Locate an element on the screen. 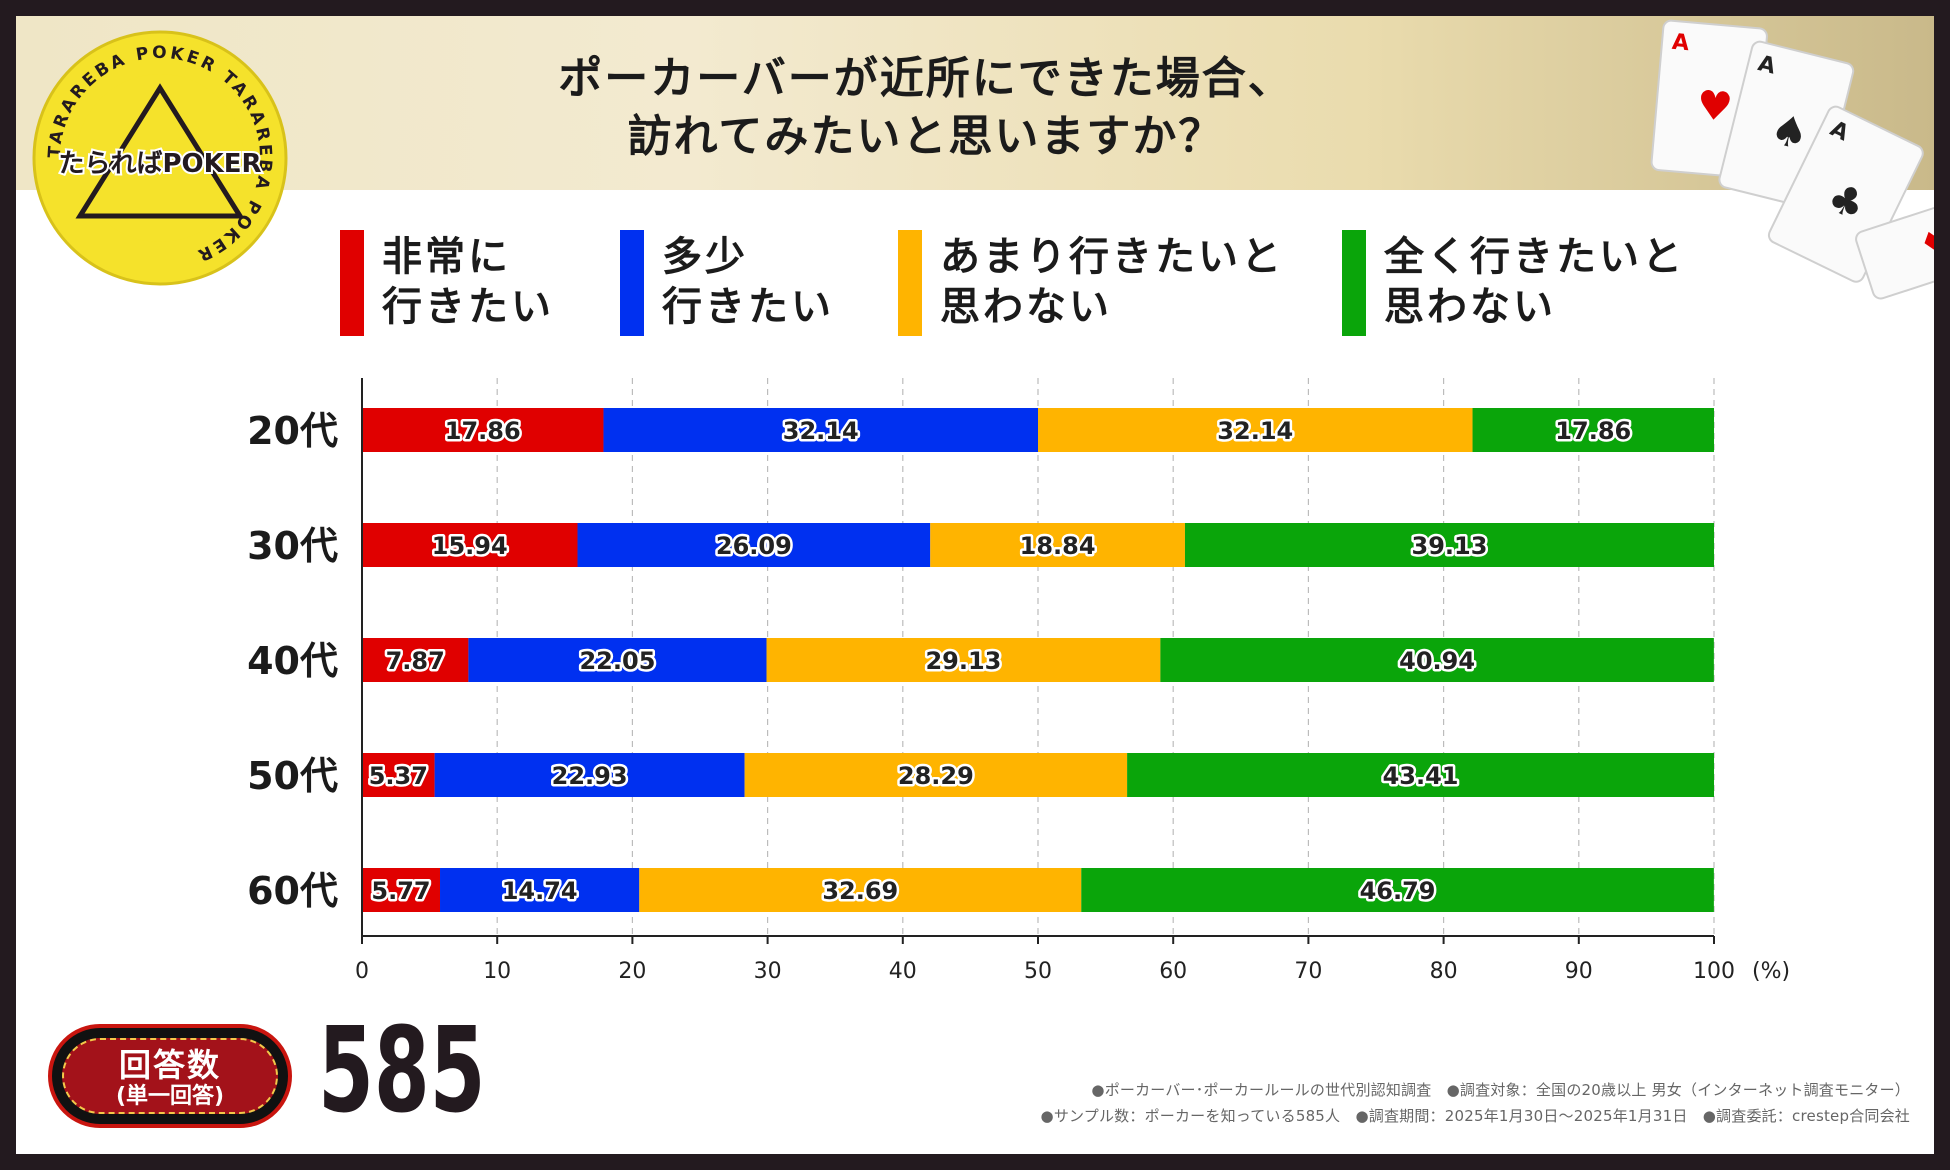  legend-label: あまり行きたいと 思わない is located at coordinates (1112, 282).